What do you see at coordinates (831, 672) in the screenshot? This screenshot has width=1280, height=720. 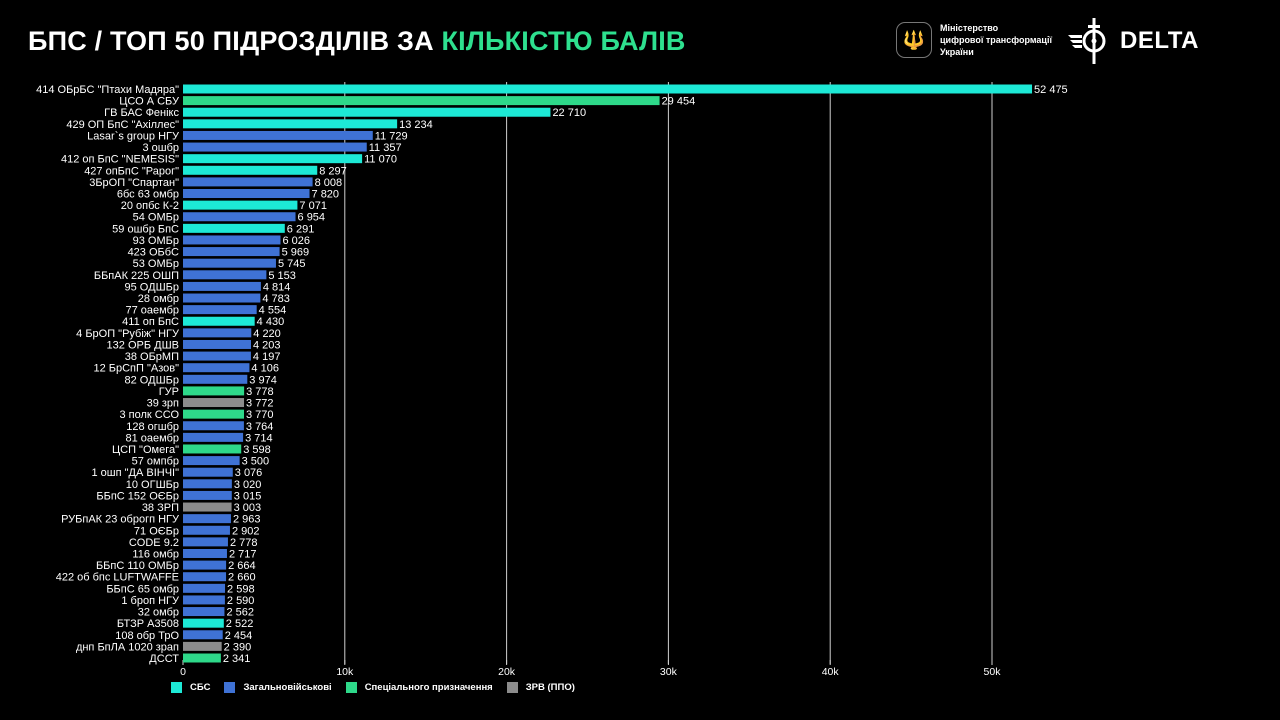 I see `x-tick-label: 40k` at bounding box center [831, 672].